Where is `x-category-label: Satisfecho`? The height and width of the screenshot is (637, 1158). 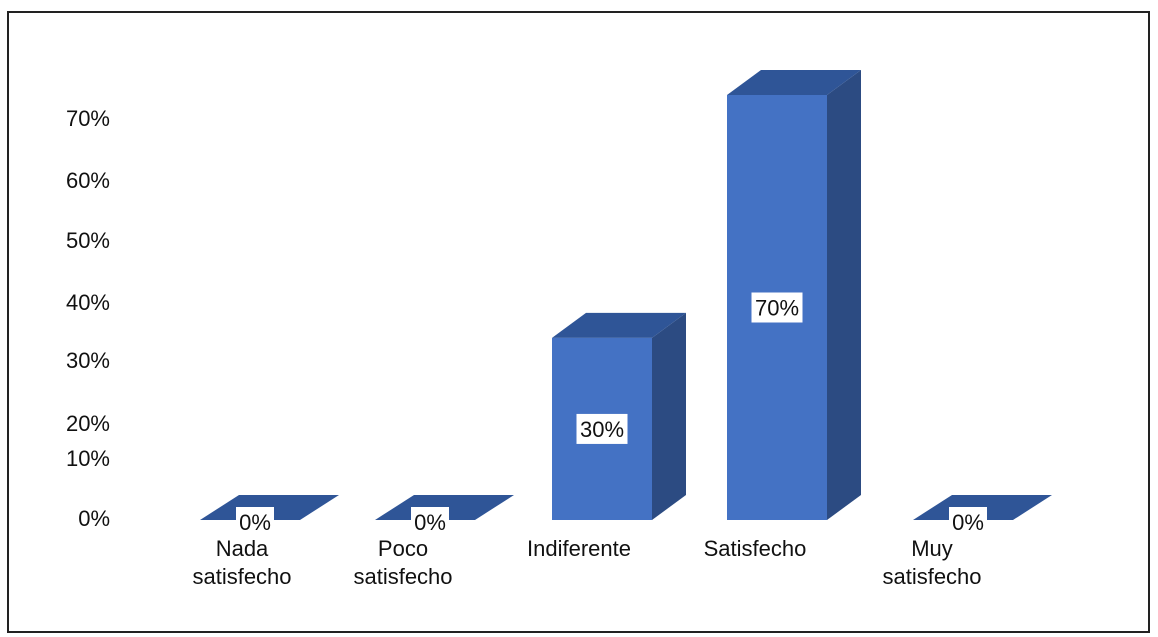 x-category-label: Satisfecho is located at coordinates (755, 548).